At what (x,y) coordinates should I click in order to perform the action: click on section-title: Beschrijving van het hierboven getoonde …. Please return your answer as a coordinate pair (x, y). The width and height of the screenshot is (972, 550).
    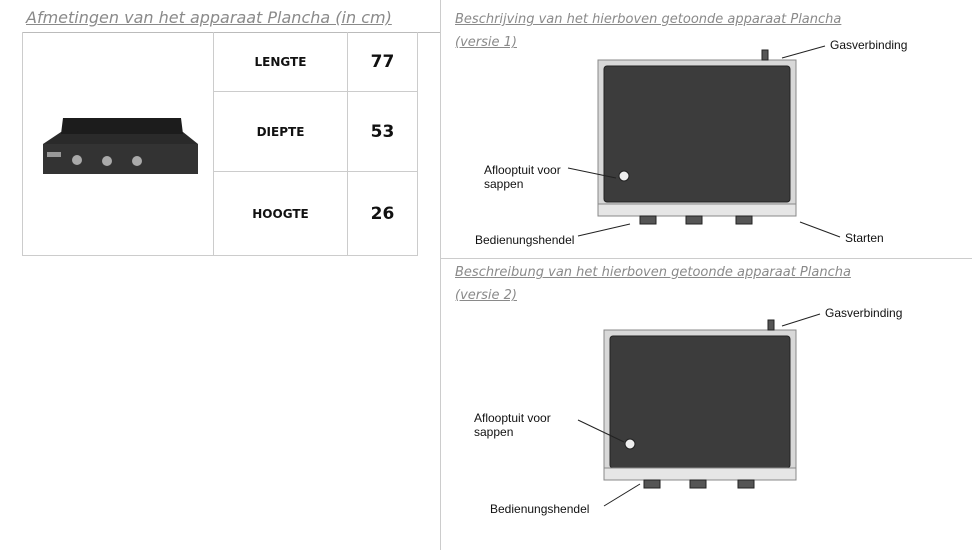
    Looking at the image, I should click on (648, 19).